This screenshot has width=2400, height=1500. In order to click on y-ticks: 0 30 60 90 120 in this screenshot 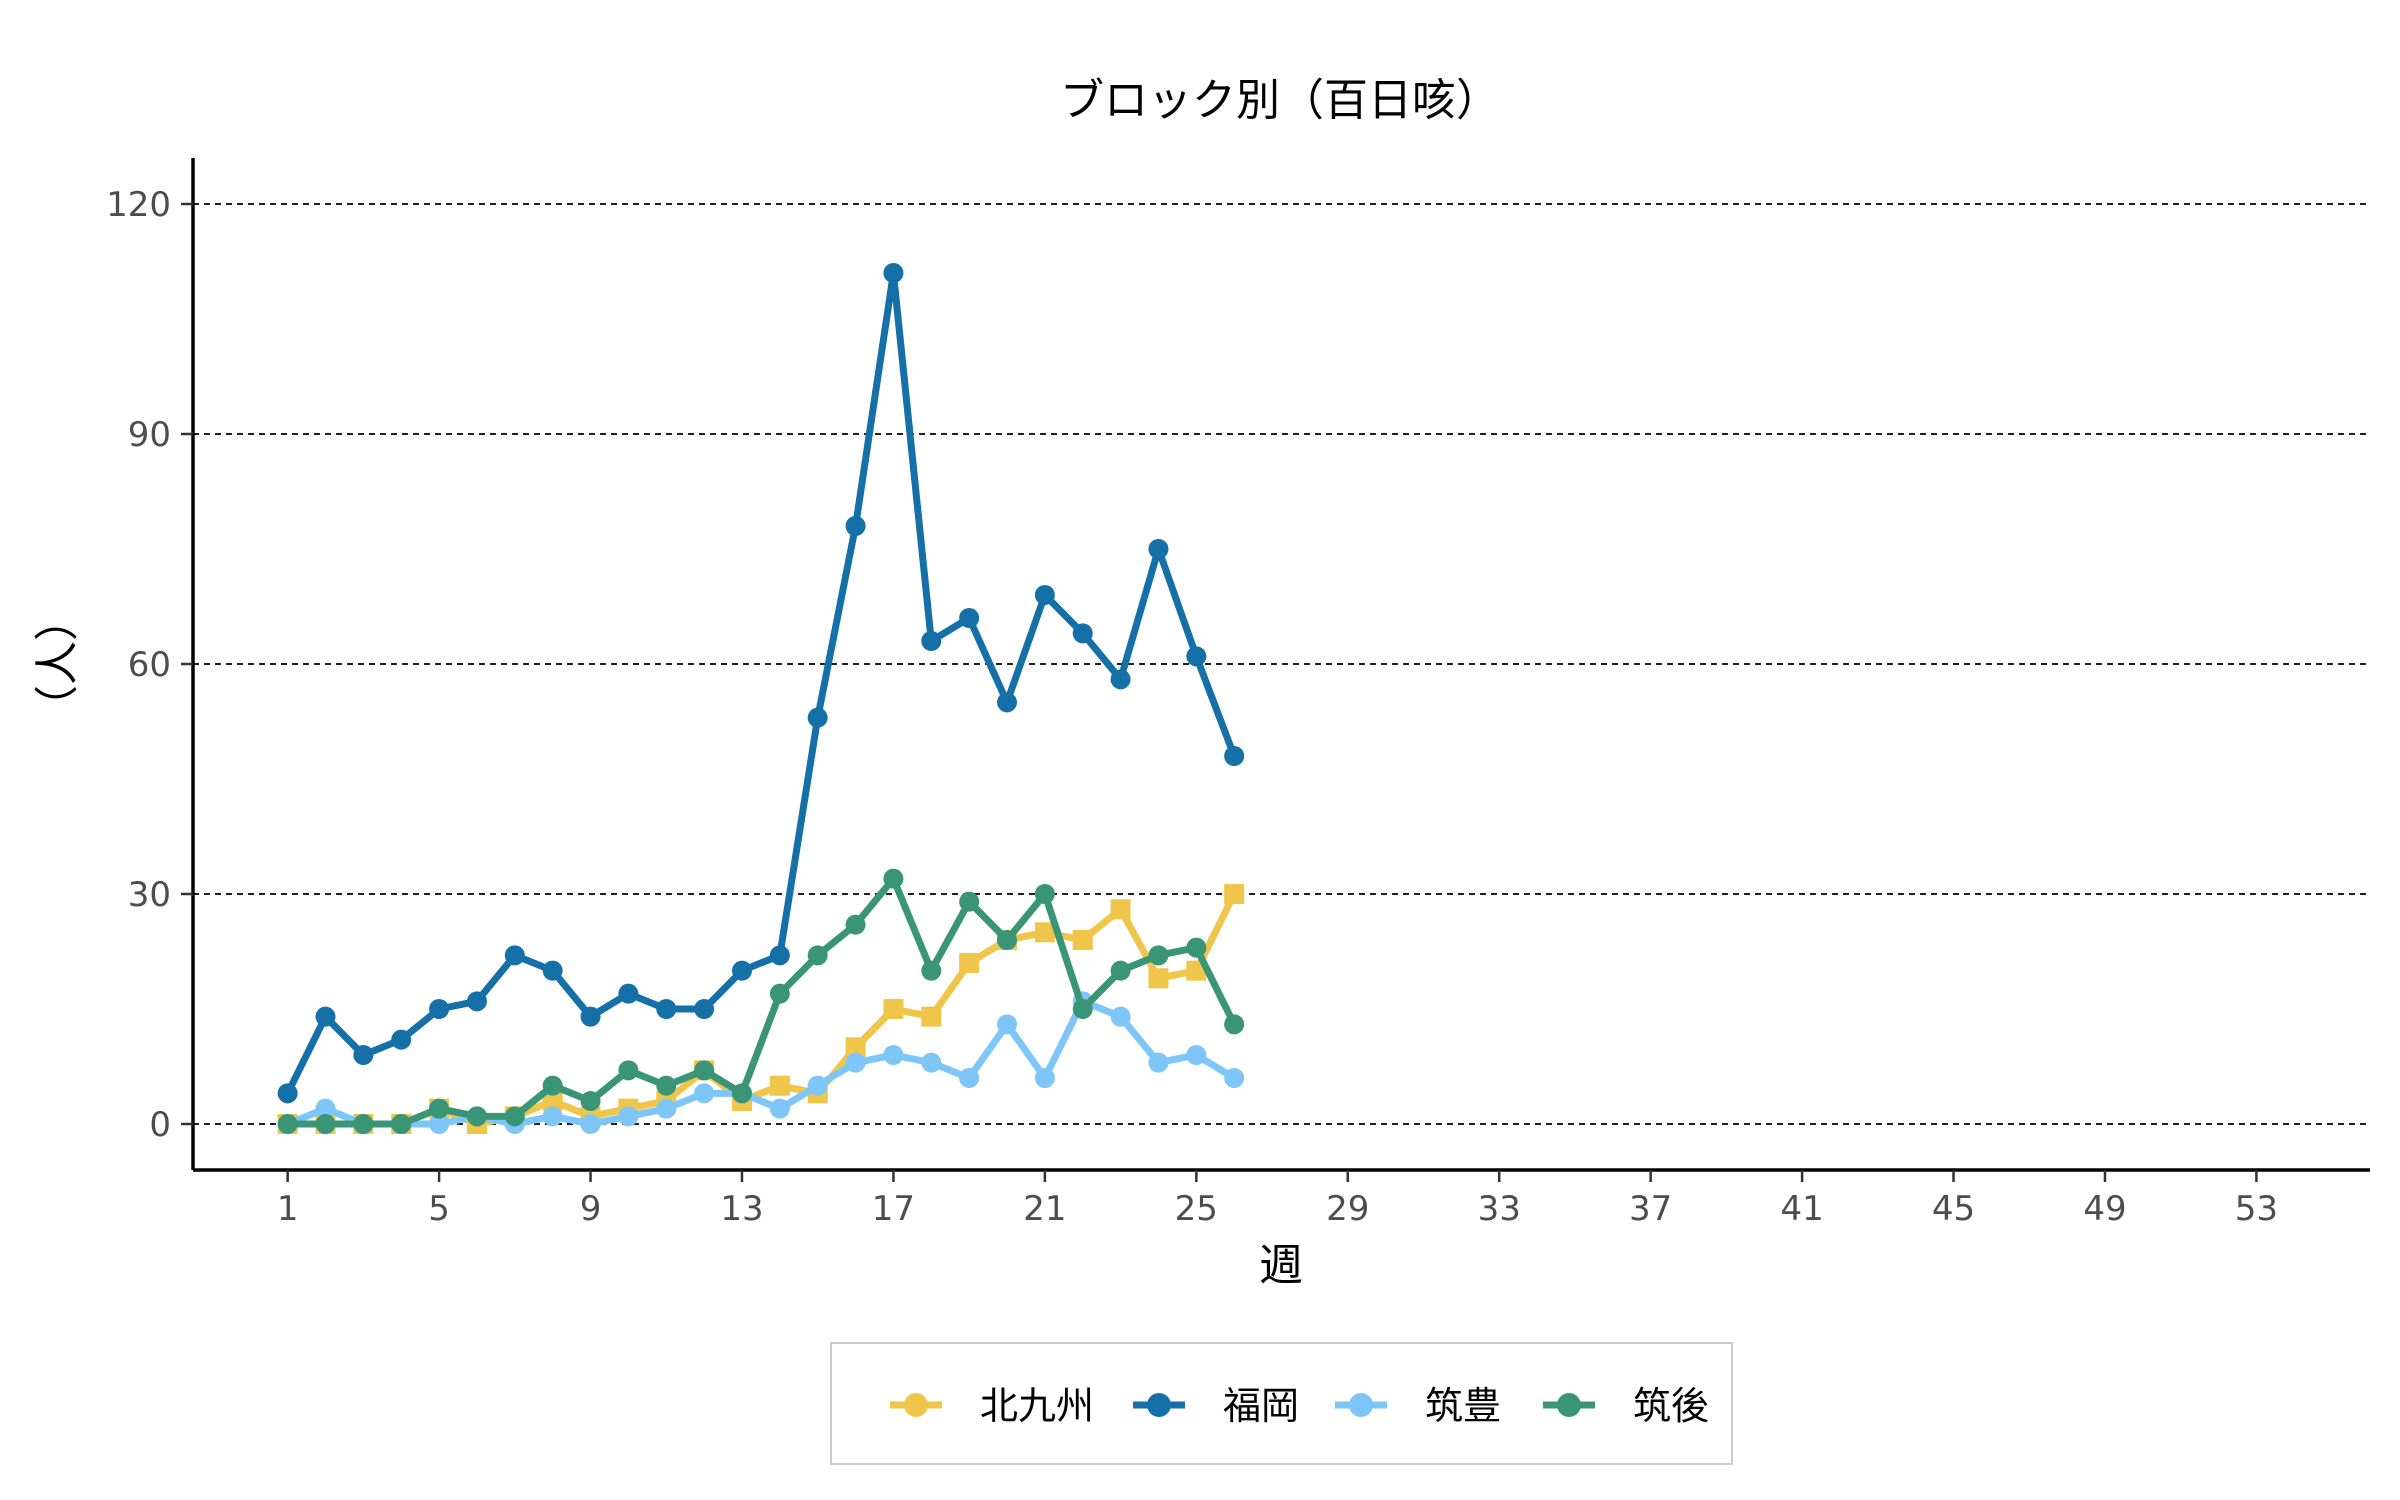, I will do `click(149, 665)`.